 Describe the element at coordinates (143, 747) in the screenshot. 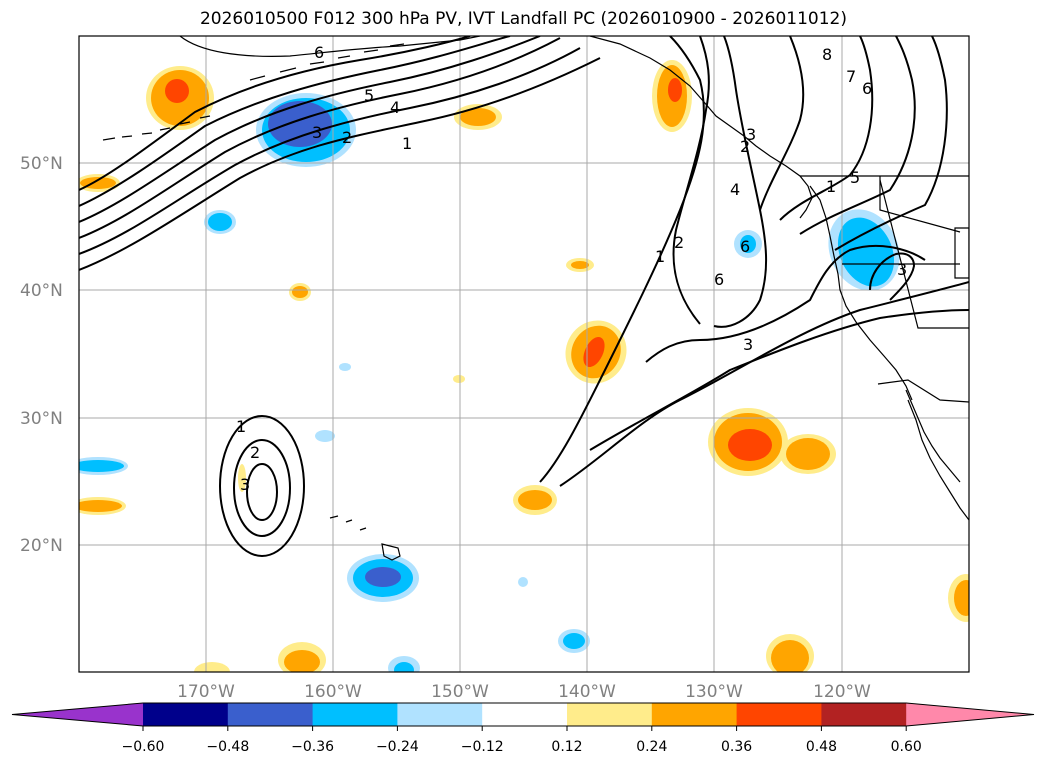

I see `colorbar-tick-label: −0.60` at that location.